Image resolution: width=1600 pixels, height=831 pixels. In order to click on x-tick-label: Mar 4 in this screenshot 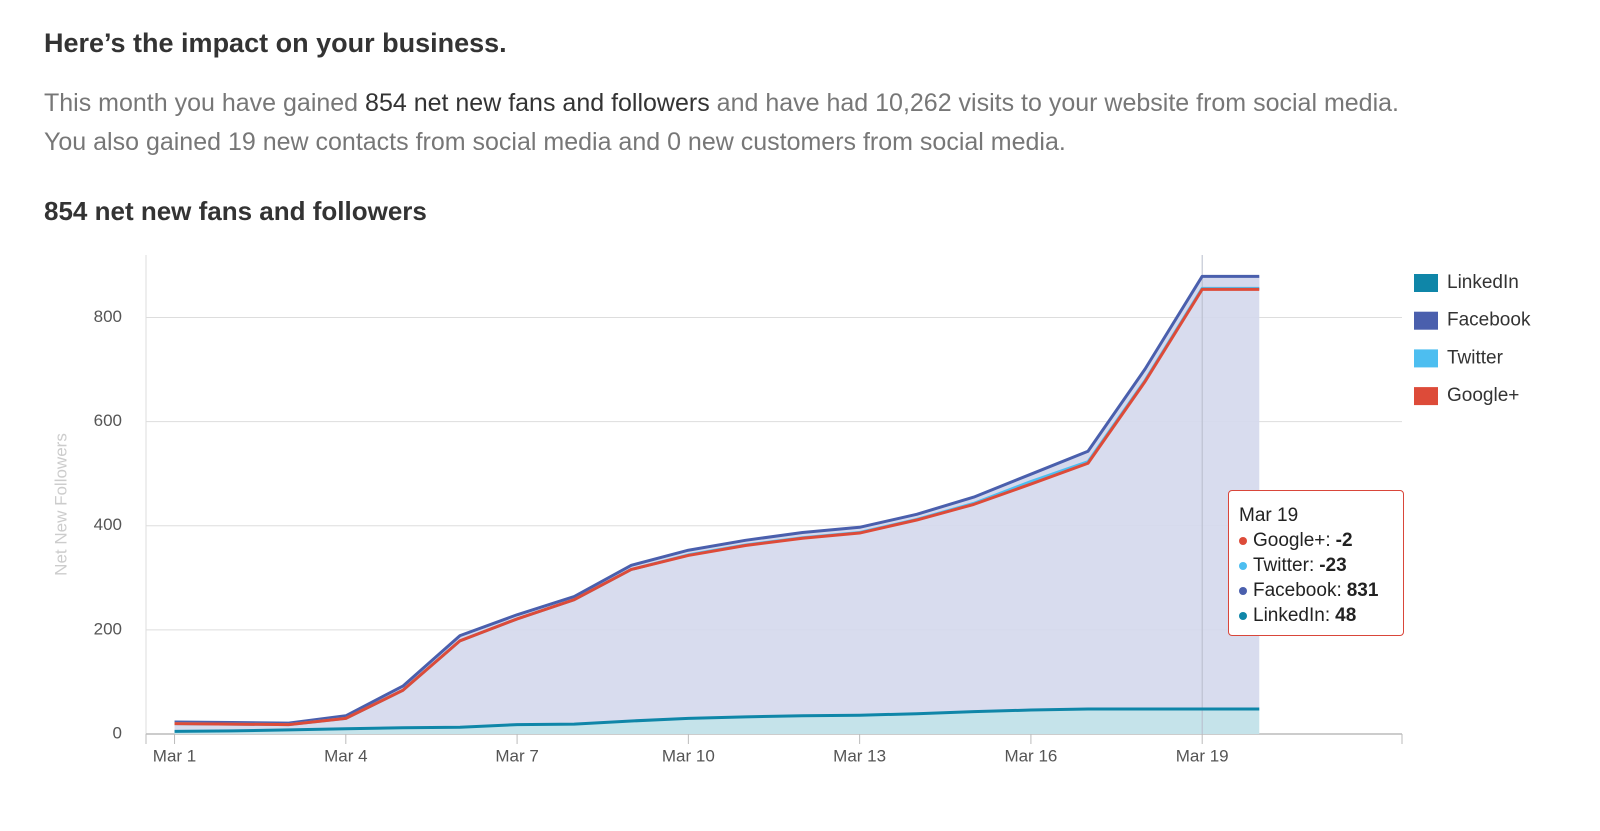, I will do `click(345, 755)`.